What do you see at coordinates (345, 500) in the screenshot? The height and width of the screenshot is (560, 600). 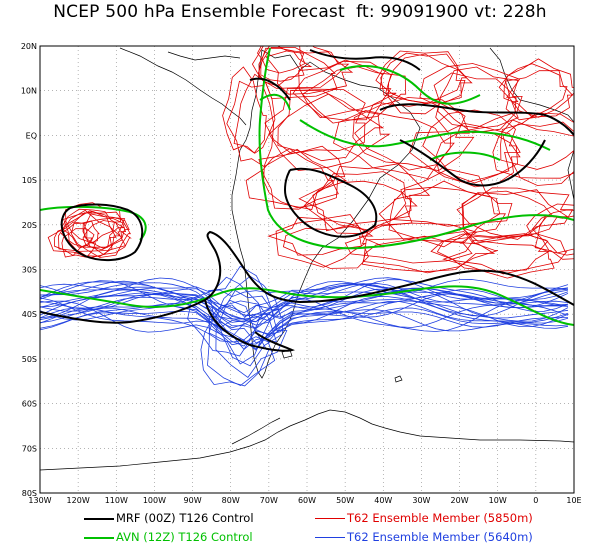 I see `lon-tick-label: 50W` at bounding box center [345, 500].